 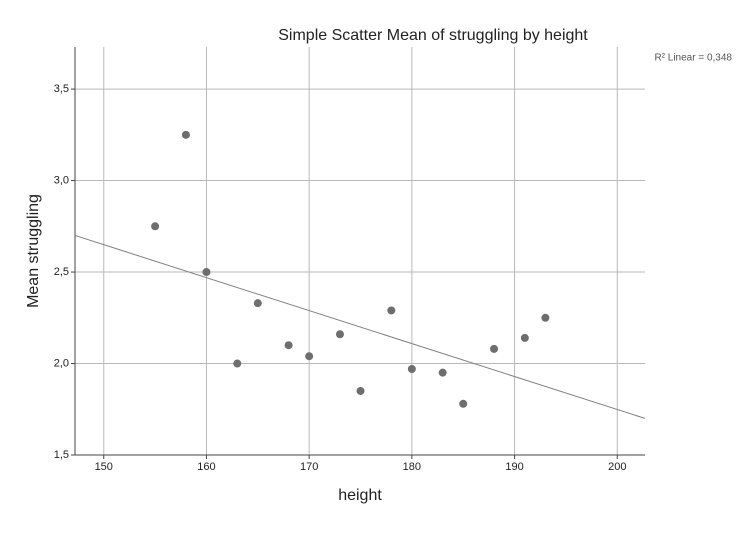 I want to click on r-squared-annotation: R² Linear = 0,348, so click(x=693, y=58).